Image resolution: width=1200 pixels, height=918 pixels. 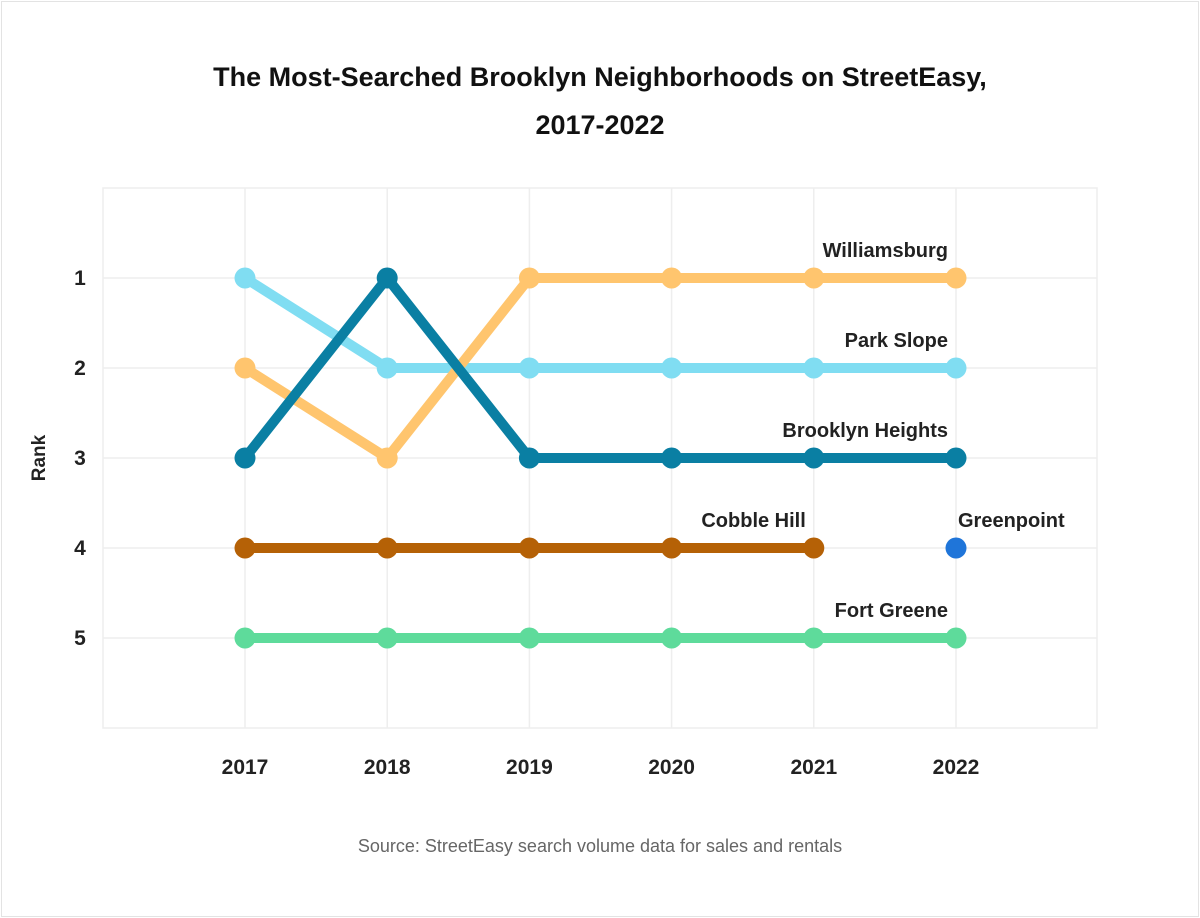 I want to click on x-tick-label-2017: 2017, so click(x=245, y=767).